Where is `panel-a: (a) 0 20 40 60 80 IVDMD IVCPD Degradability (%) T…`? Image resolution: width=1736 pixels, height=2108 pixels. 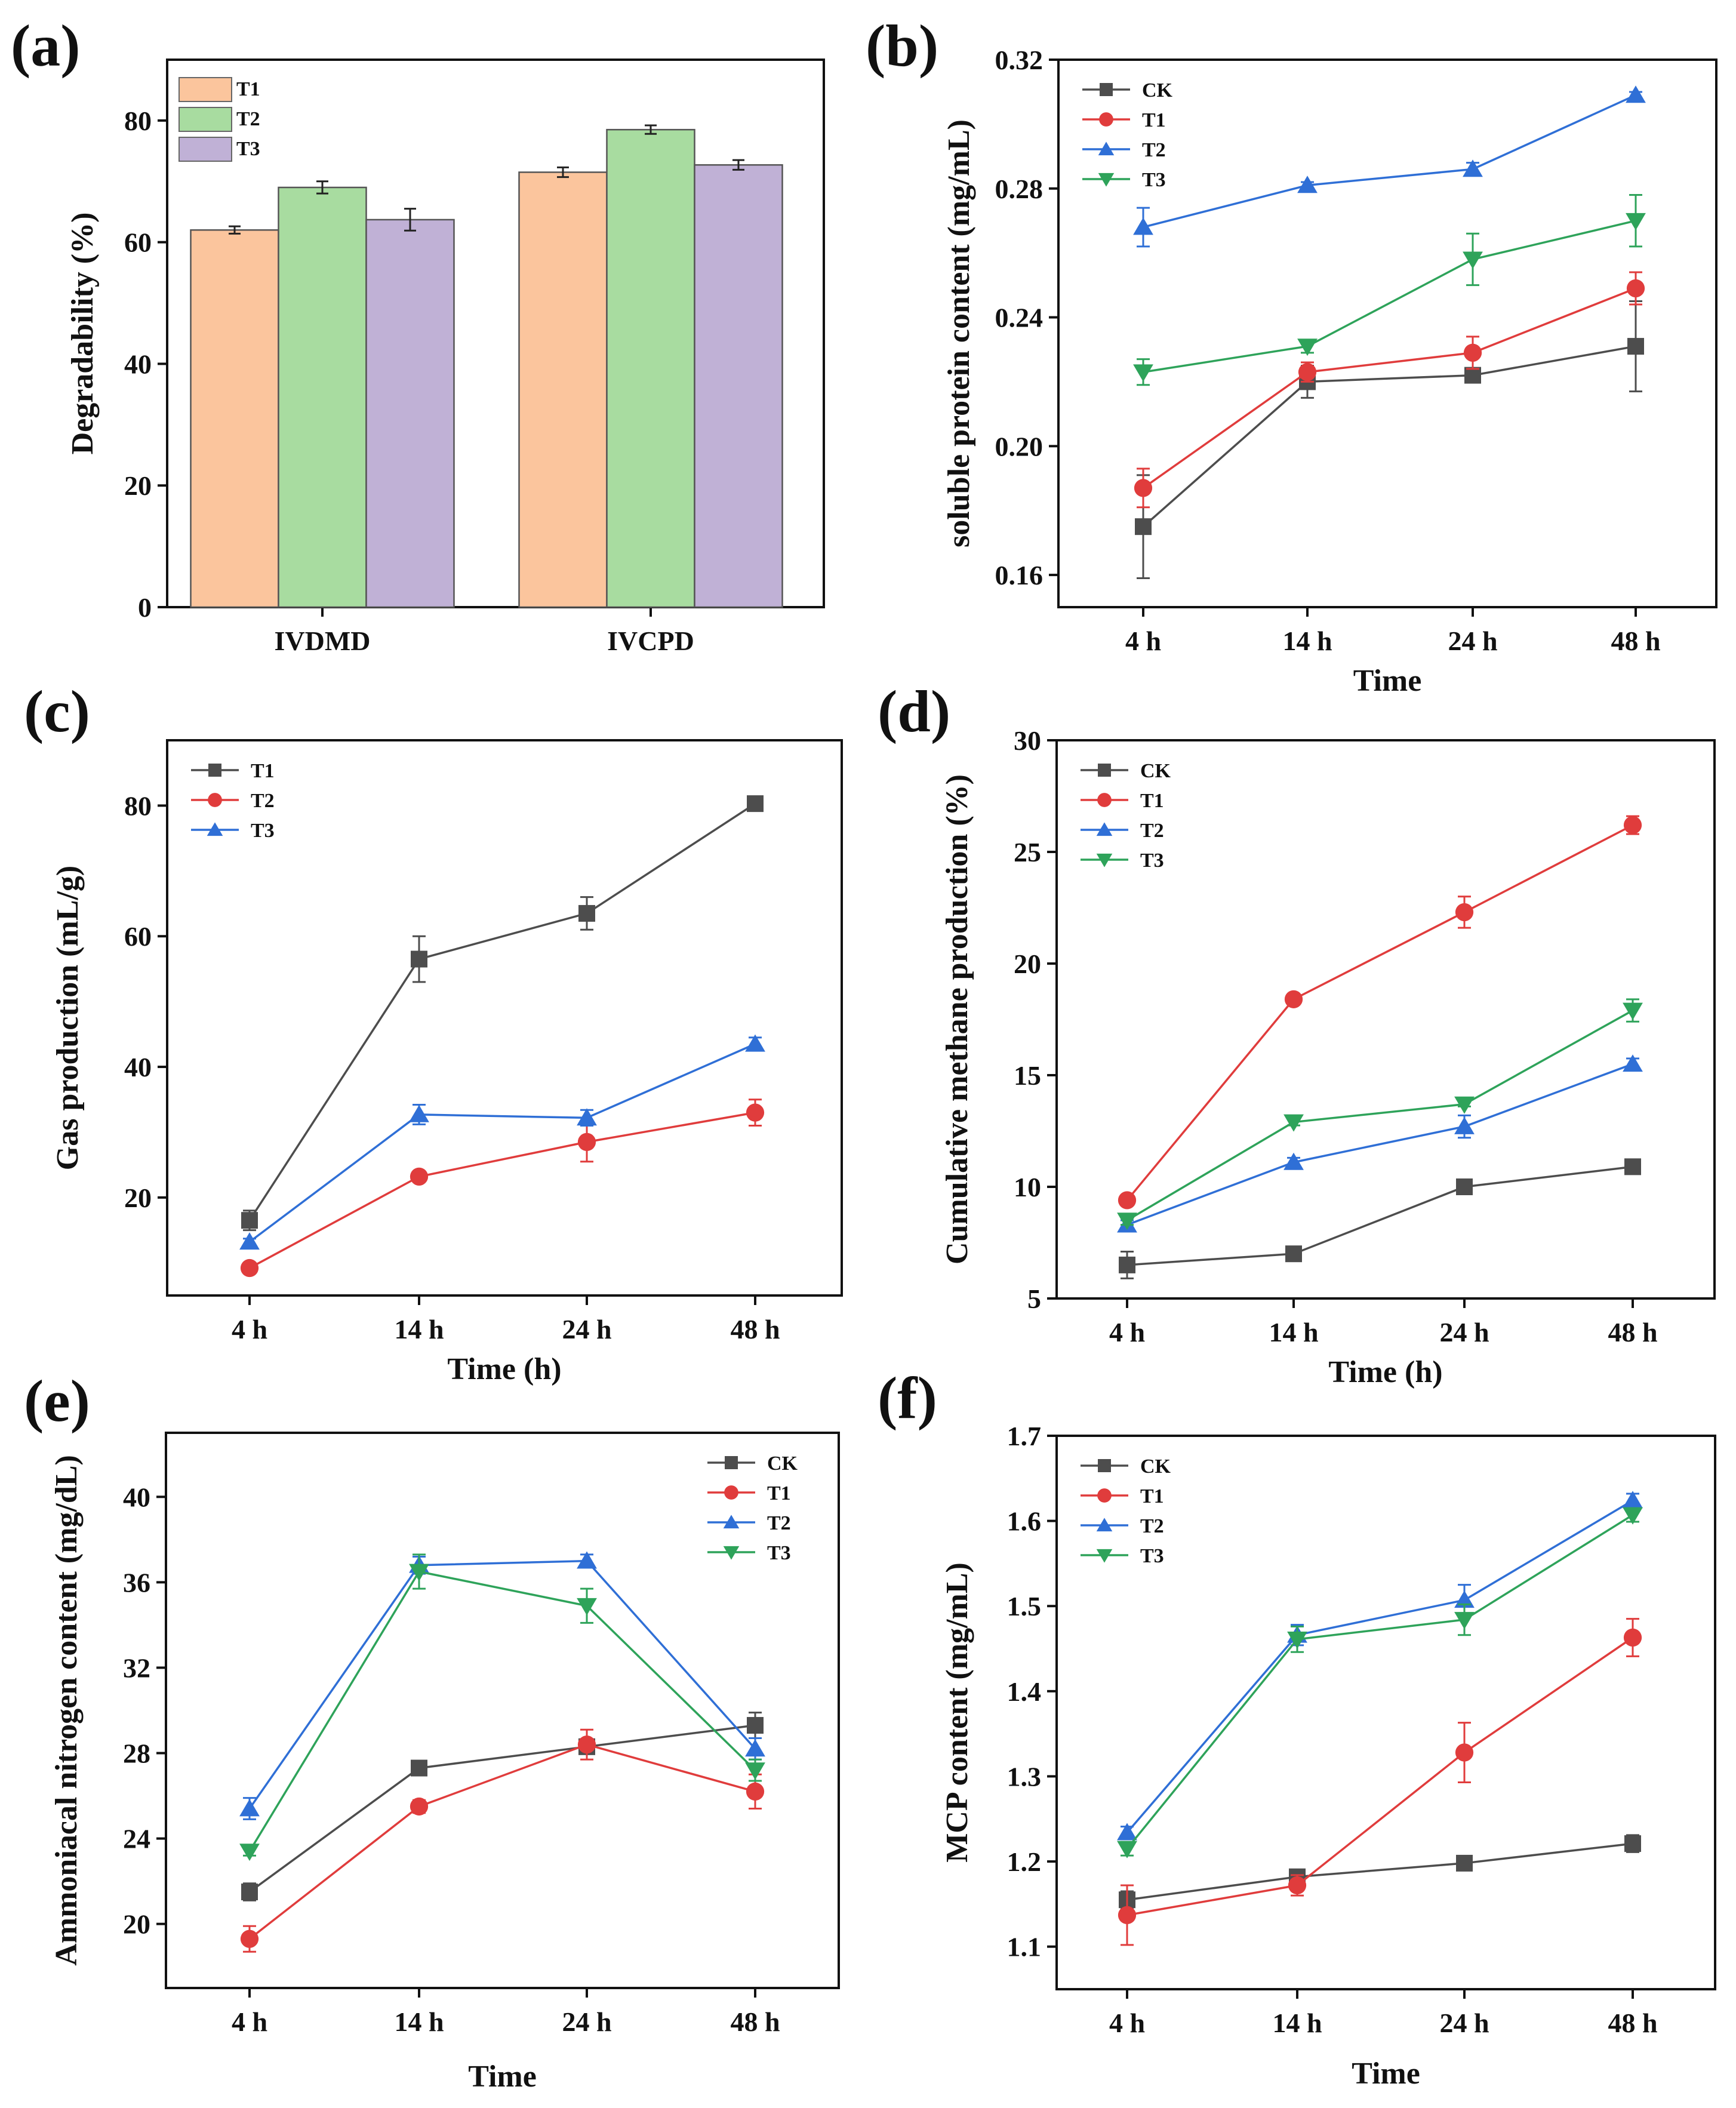
panel-a: (a) 0 20 40 60 80 IVDMD IVCPD Degradability (%) T… is located at coordinates (418, 334).